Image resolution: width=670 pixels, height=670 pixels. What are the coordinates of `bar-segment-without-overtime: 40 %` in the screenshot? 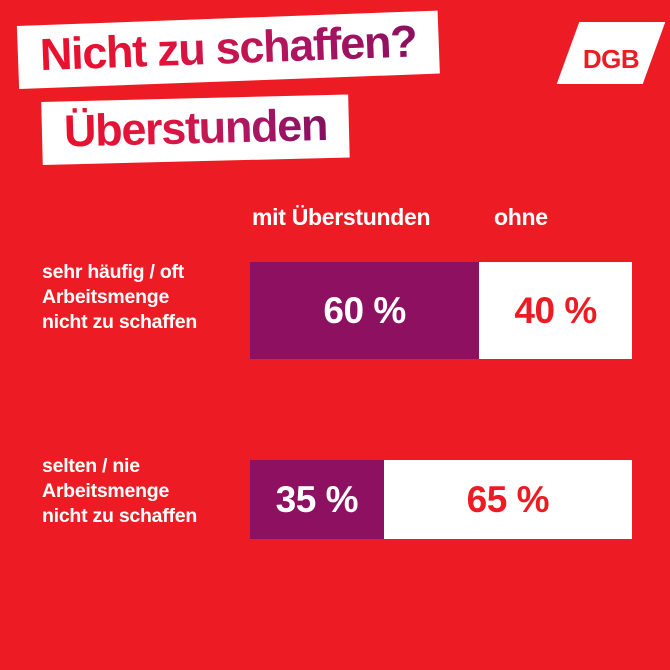 It's located at (555, 310).